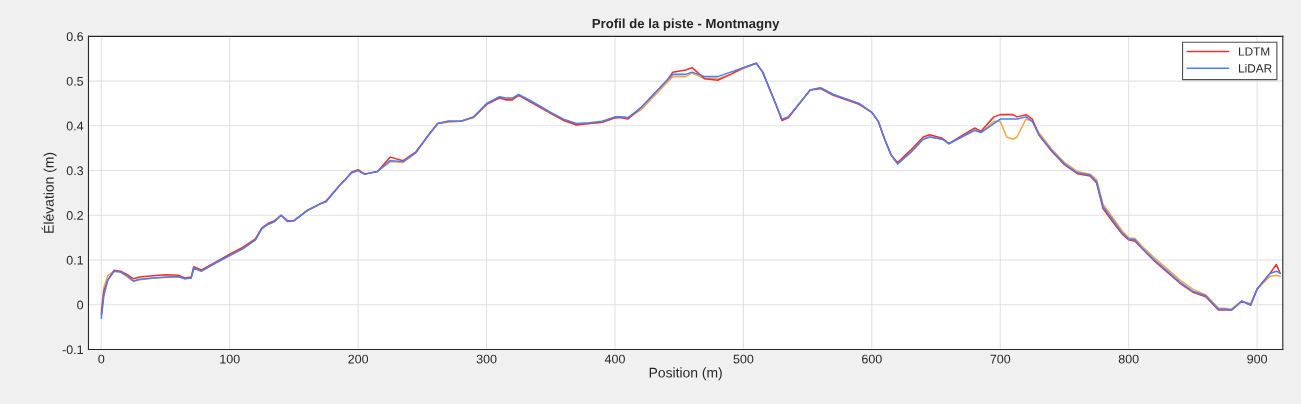  What do you see at coordinates (75, 171) in the screenshot?
I see `y-tick-label: 0.3` at bounding box center [75, 171].